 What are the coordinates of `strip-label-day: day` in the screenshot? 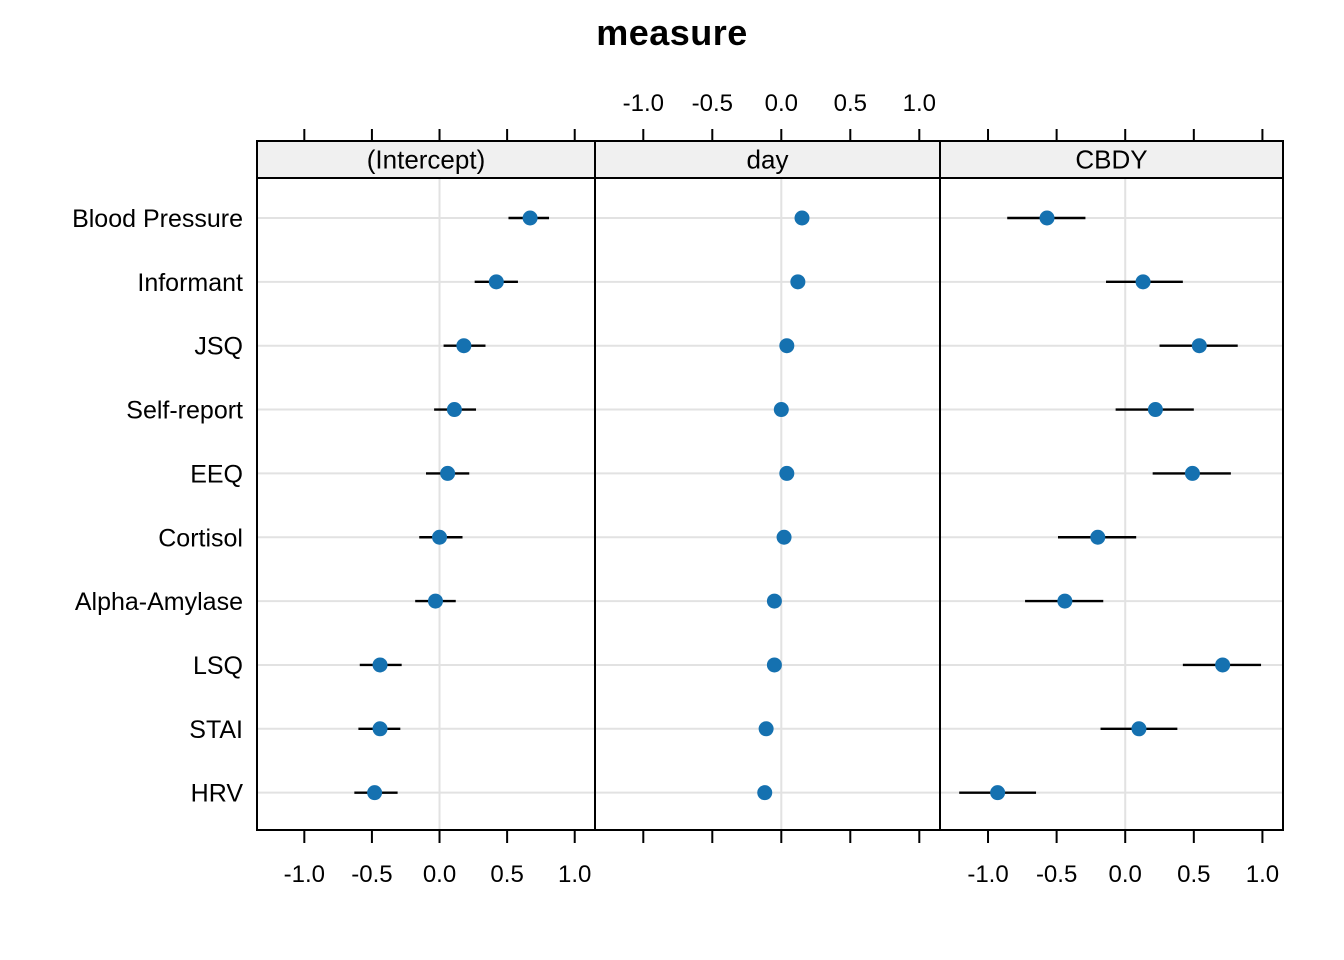 It's located at (768, 160).